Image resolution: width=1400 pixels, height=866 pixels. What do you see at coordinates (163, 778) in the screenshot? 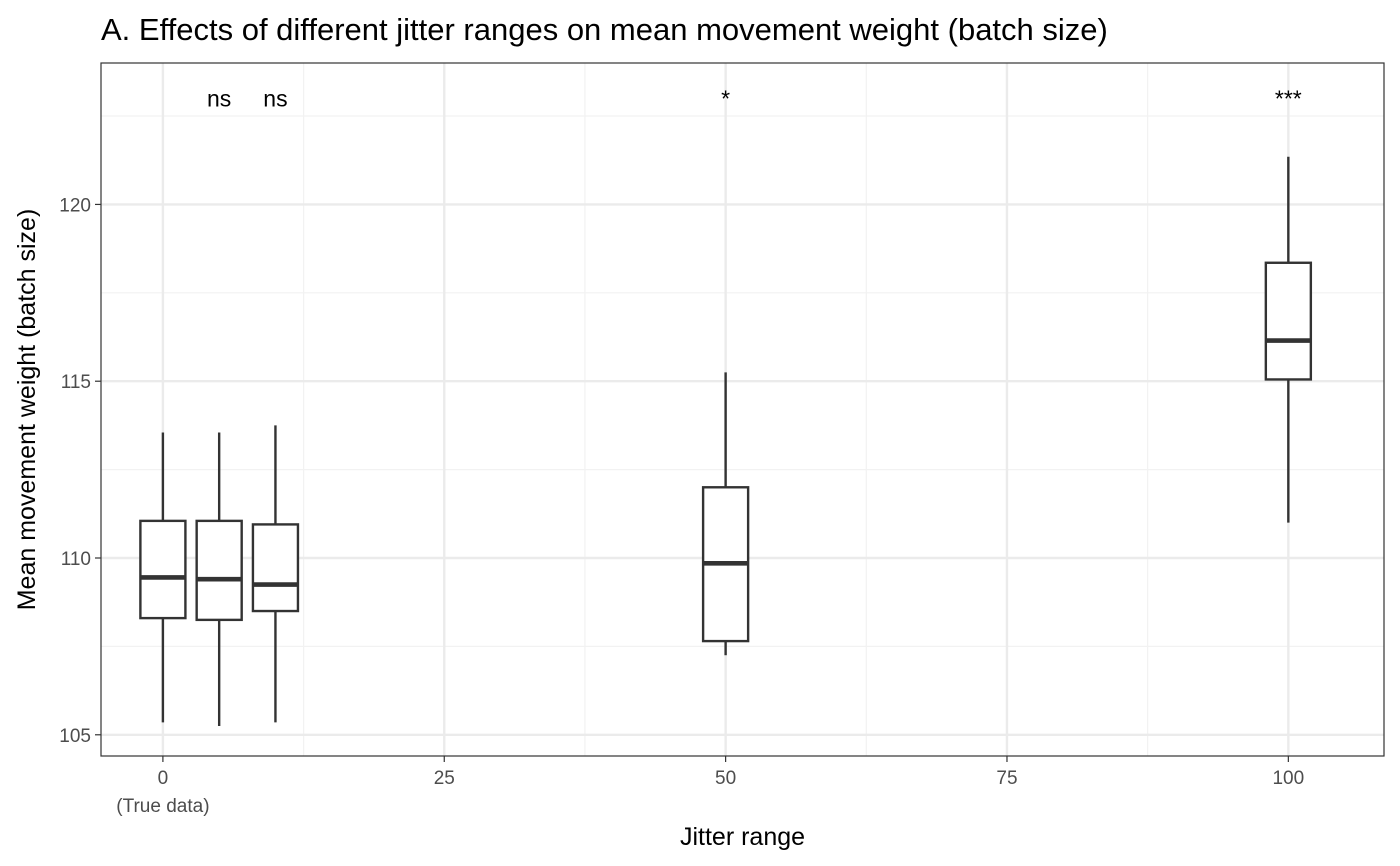
I see `x-tick-label: 0` at bounding box center [163, 778].